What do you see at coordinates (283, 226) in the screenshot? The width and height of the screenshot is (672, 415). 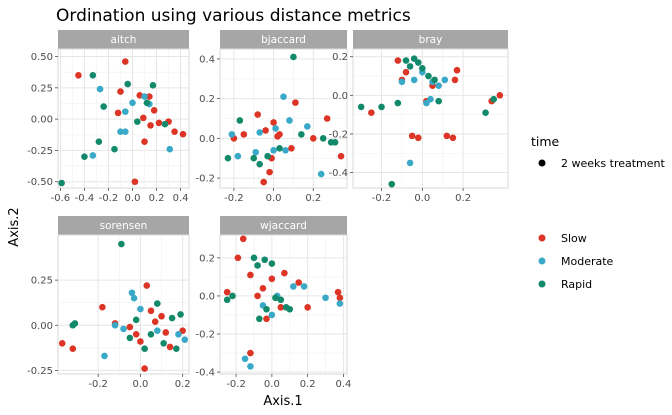 I see `strip-label: wjaccard` at bounding box center [283, 226].